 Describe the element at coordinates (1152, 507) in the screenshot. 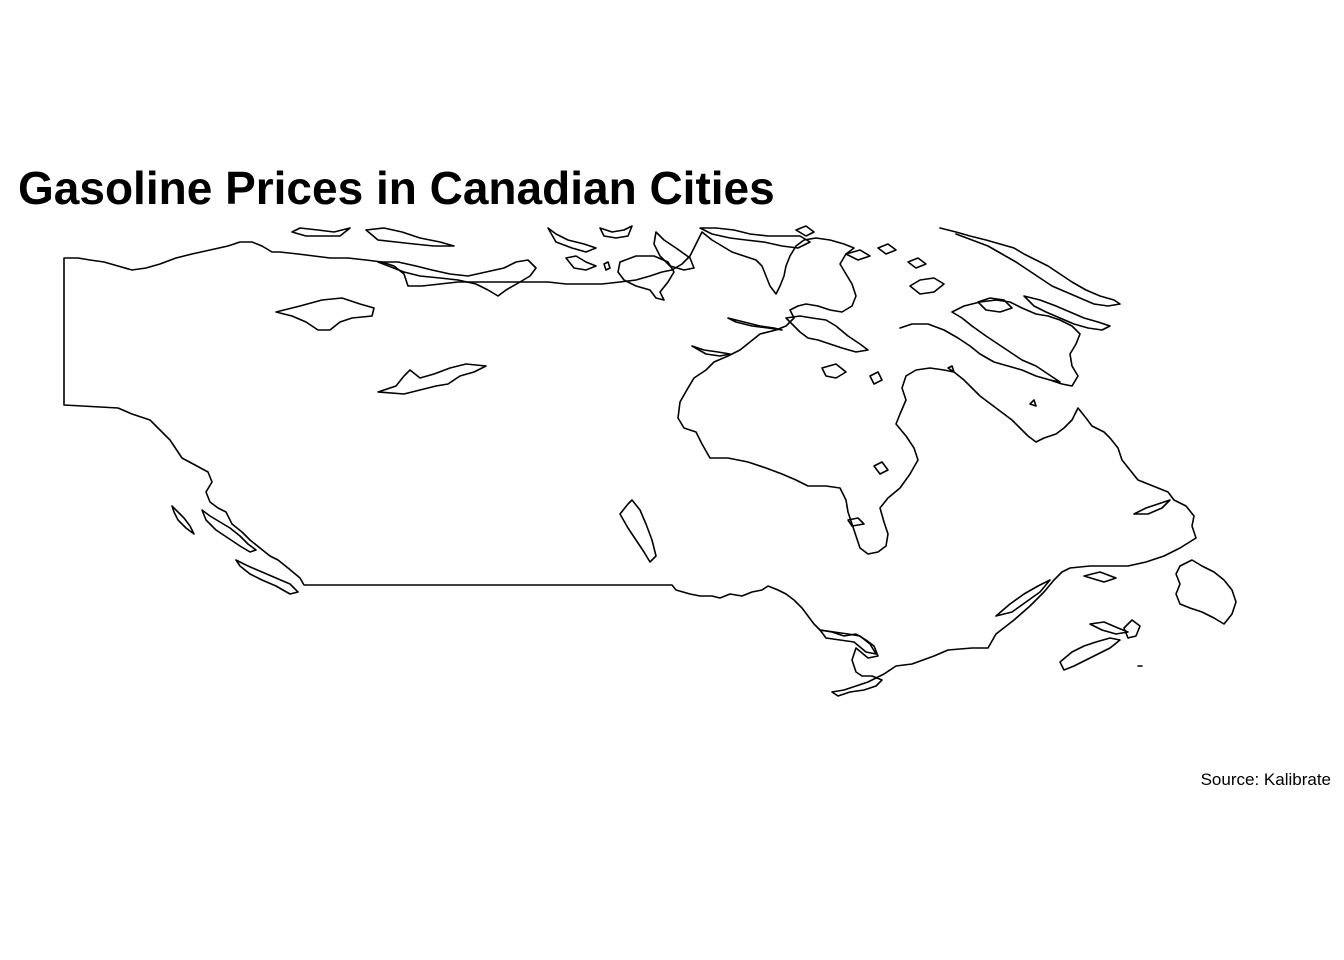

I see `labrador-coast-island` at that location.